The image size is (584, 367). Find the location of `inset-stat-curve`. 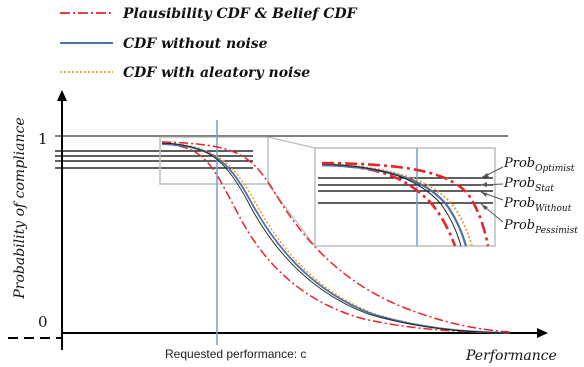

inset-stat-curve is located at coordinates (391, 205).